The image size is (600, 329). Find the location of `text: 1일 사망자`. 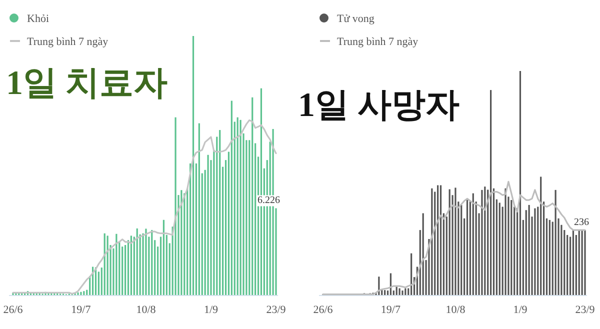

text: 1일 사망자 is located at coordinates (379, 105).